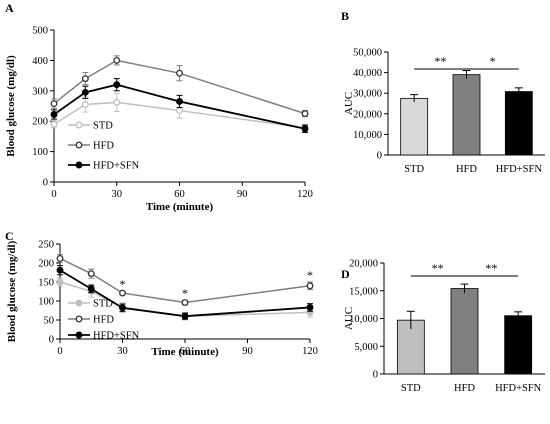 This screenshot has height=424, width=550. What do you see at coordinates (519, 169) in the screenshot?
I see `category-label: HFD+SFN` at bounding box center [519, 169].